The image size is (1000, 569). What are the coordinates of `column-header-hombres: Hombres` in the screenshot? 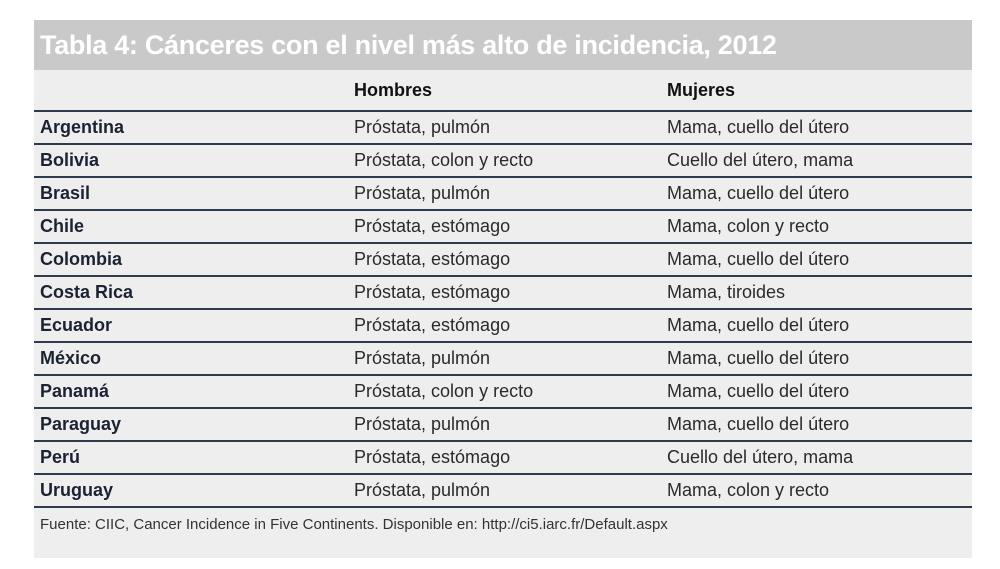 It's located at (393, 89).